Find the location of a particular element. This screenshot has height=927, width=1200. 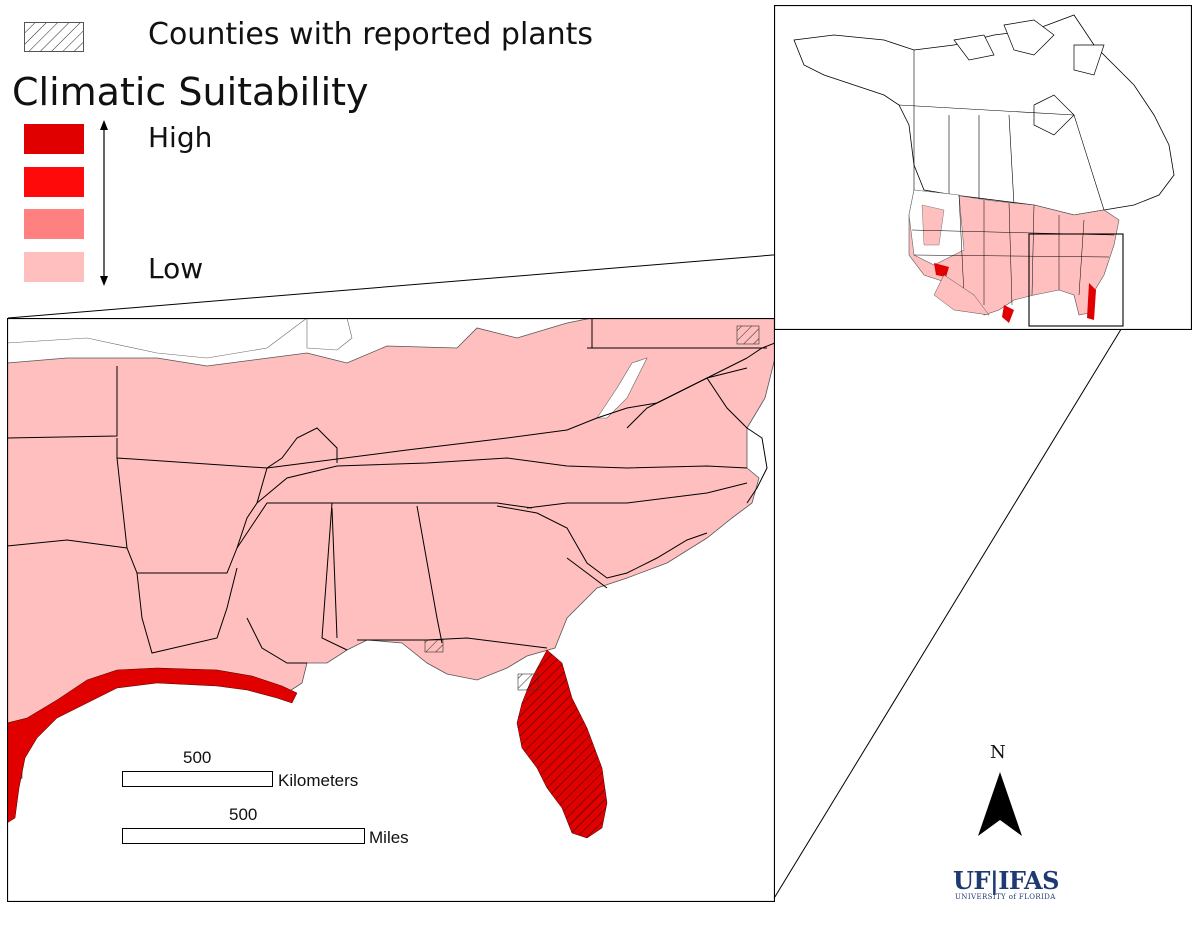

inset-high-southwest is located at coordinates (941, 270).